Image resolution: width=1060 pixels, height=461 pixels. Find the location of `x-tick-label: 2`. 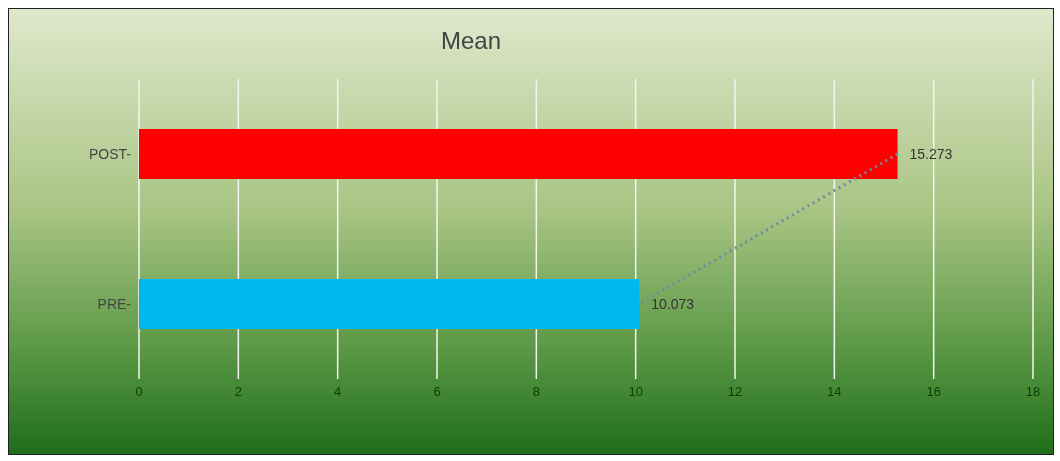

x-tick-label: 2 is located at coordinates (238, 392).